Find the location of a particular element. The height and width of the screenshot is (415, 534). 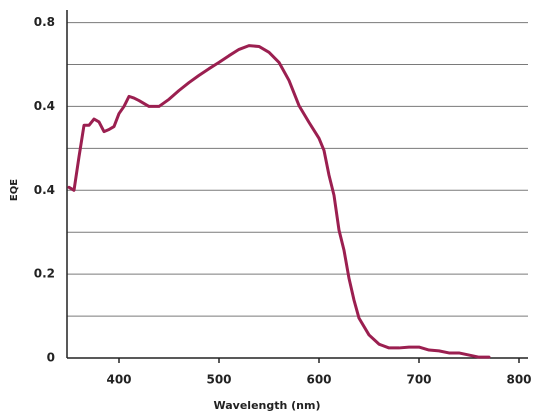

x-tick-label: 500 is located at coordinates (218, 380).